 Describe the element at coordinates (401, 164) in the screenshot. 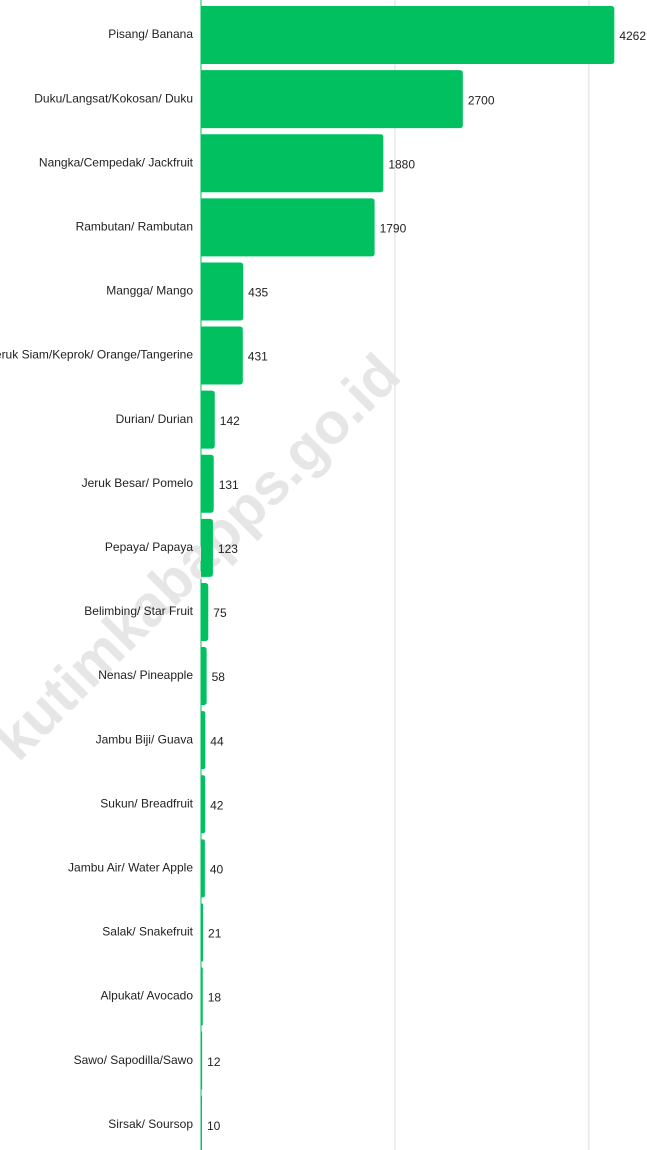

I see `value-label: 1880` at that location.